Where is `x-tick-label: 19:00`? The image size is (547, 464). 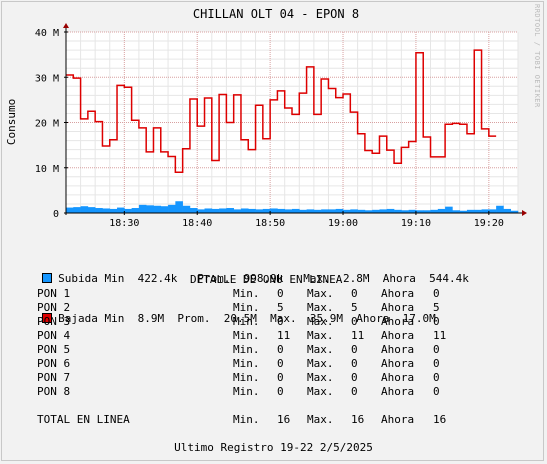
x-tick-label: 19:00 is located at coordinates (343, 223).